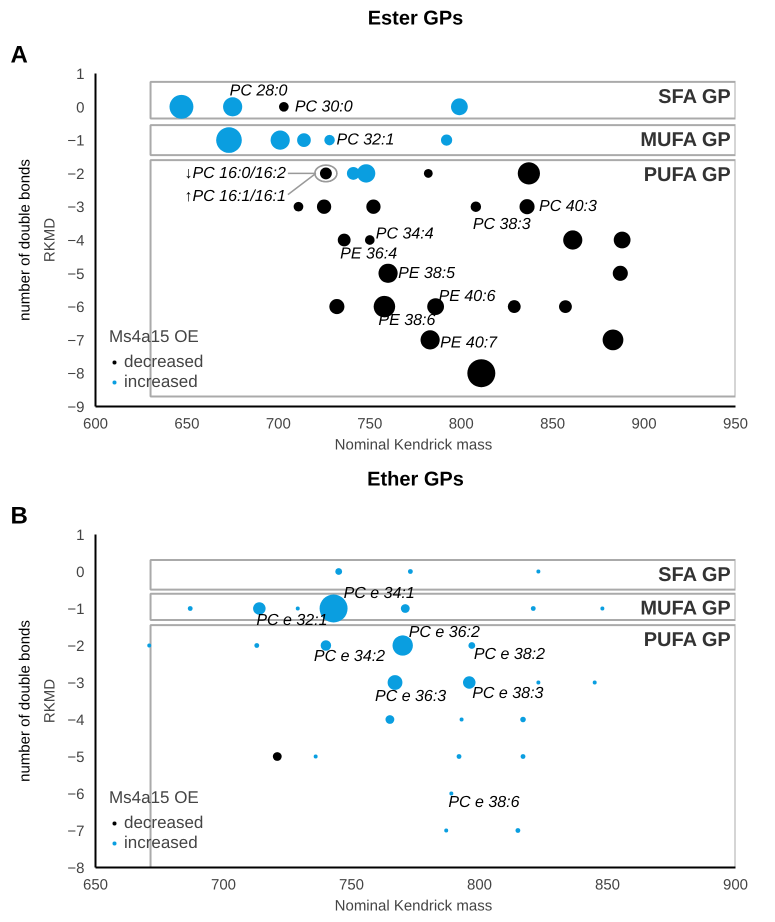  What do you see at coordinates (350, 656) in the screenshot?
I see `annotation: PC e 34:2` at bounding box center [350, 656].